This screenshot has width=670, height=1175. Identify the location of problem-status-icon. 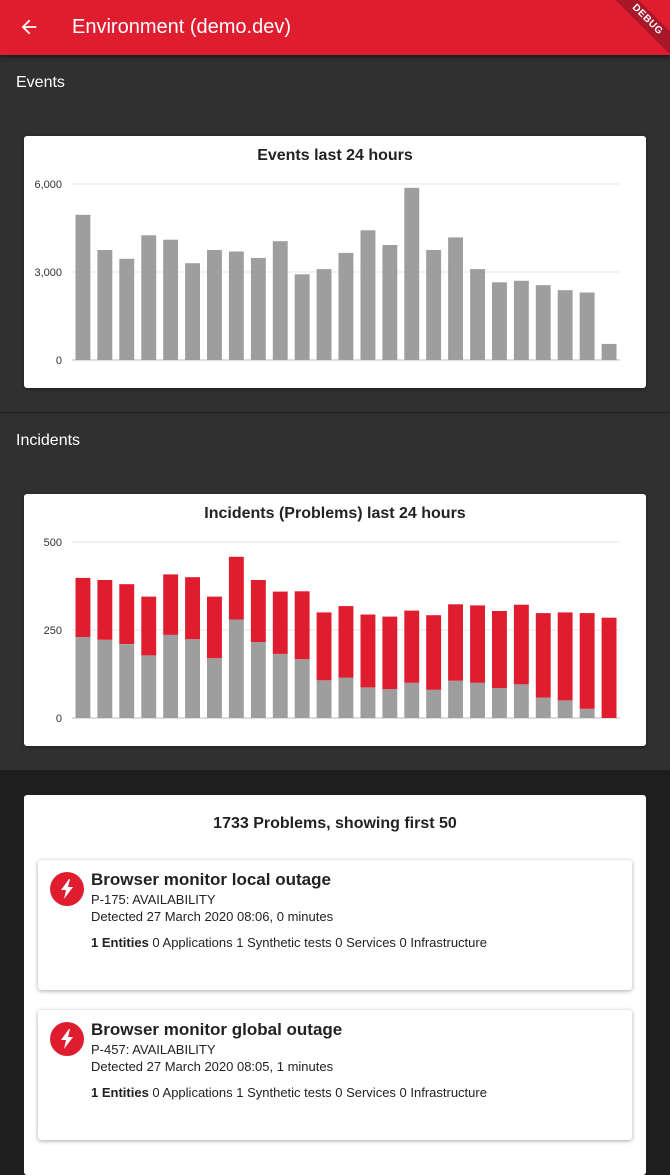
(67, 889).